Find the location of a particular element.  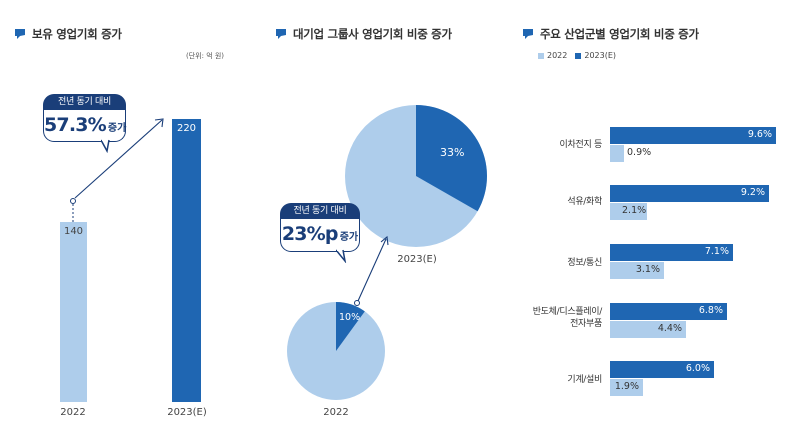

category-label: 반도체/디스플레이/전자부품 is located at coordinates (567, 318).